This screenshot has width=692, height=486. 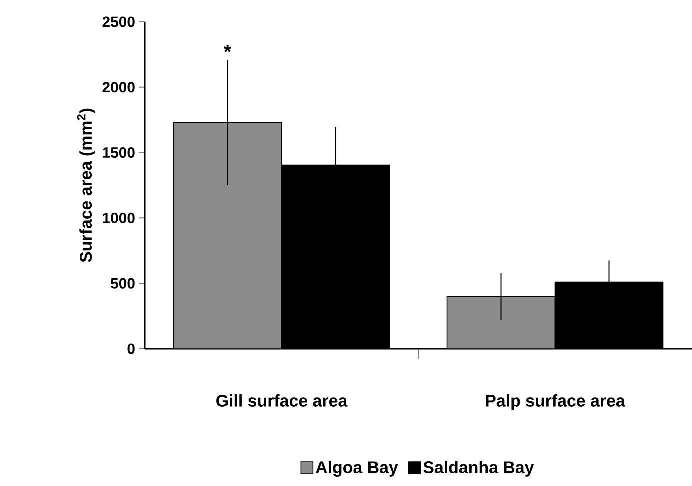 I want to click on x-tick-label: Gill surface area, so click(x=282, y=400).